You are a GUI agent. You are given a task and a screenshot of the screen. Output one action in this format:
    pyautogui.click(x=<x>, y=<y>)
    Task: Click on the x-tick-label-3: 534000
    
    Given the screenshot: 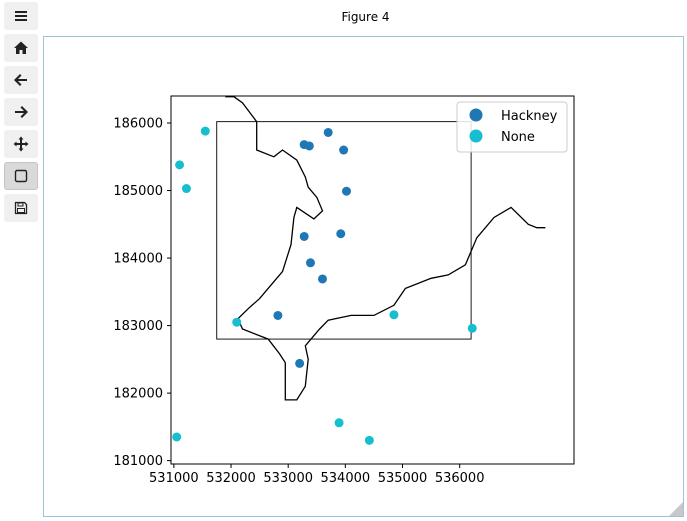 What is the action you would take?
    pyautogui.click(x=346, y=478)
    